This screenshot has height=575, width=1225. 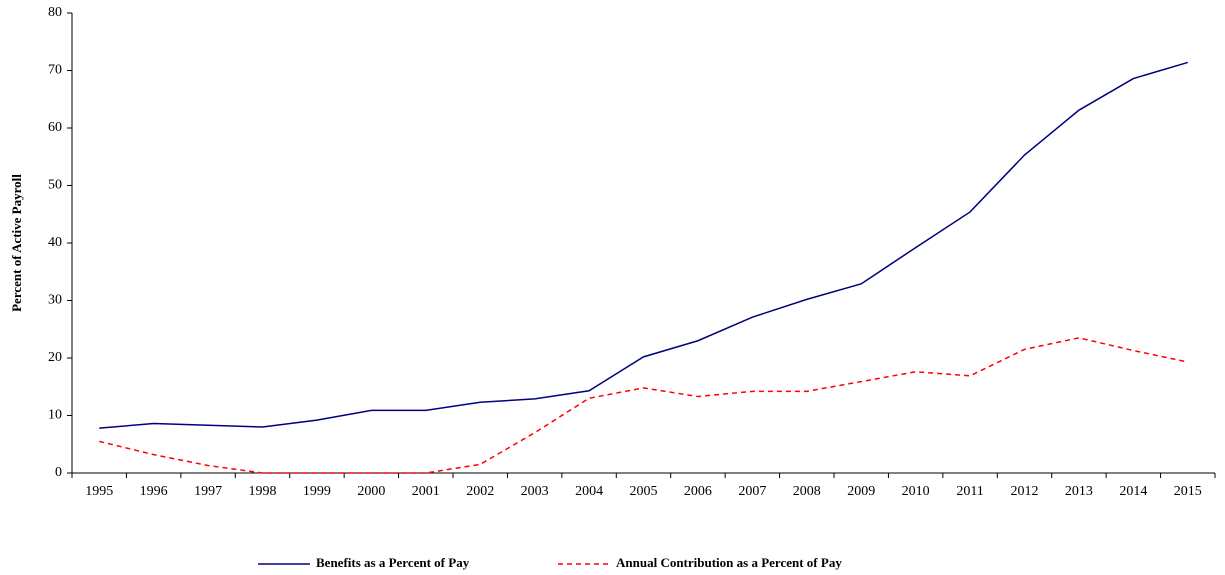 I want to click on y-axis-title: Percent of Active Payroll, so click(x=16, y=243).